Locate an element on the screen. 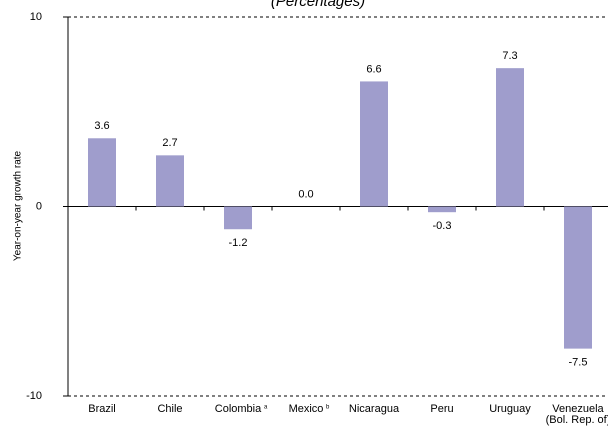 The height and width of the screenshot is (432, 608). value-label: 3.6 is located at coordinates (101, 126).